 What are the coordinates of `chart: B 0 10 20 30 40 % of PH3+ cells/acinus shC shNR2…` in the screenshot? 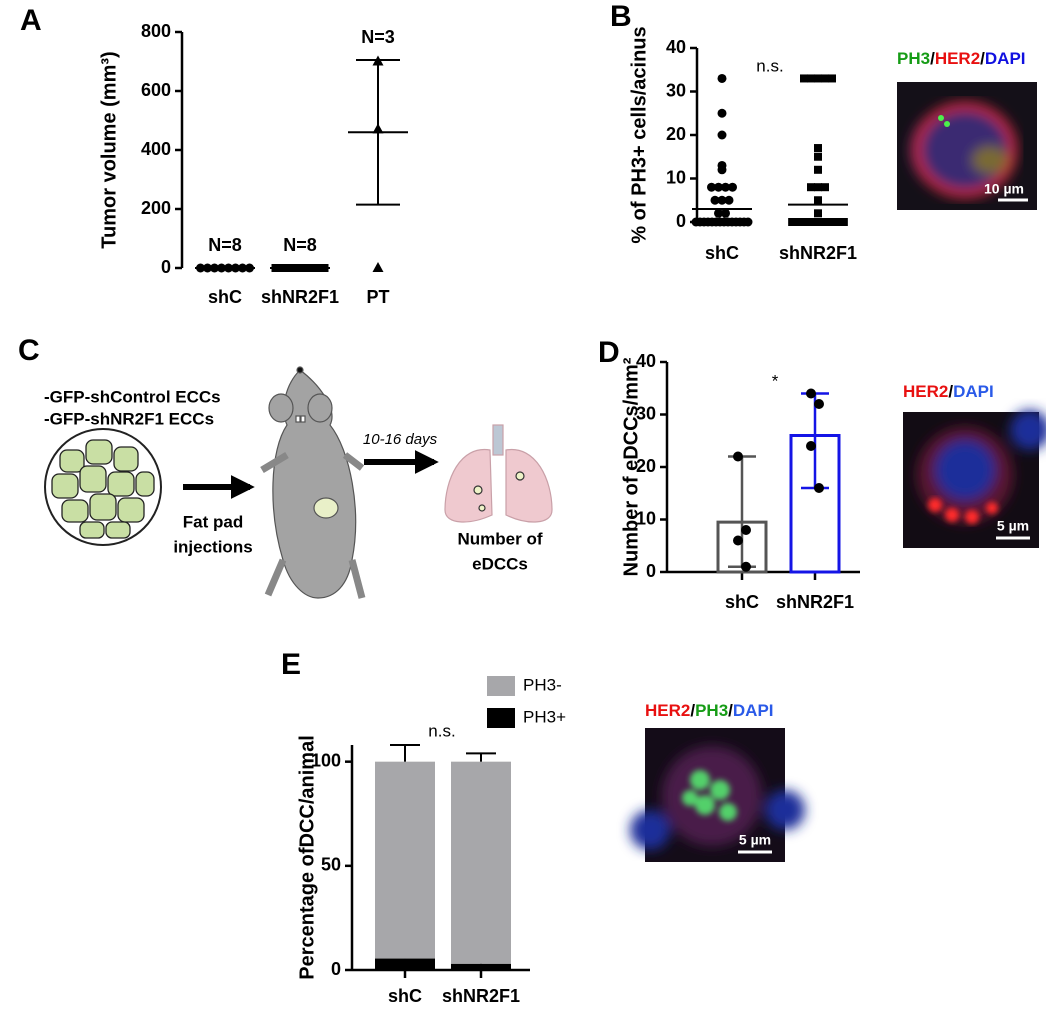 It's located at (733, 131).